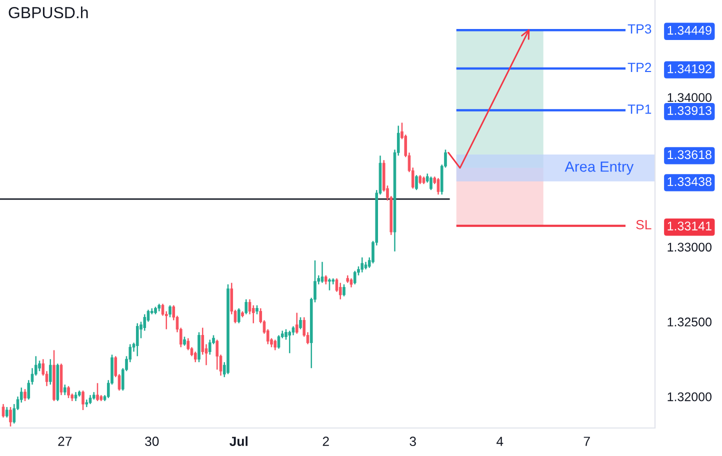 The height and width of the screenshot is (456, 722). What do you see at coordinates (65, 441) in the screenshot?
I see `x-tick-label: 27` at bounding box center [65, 441].